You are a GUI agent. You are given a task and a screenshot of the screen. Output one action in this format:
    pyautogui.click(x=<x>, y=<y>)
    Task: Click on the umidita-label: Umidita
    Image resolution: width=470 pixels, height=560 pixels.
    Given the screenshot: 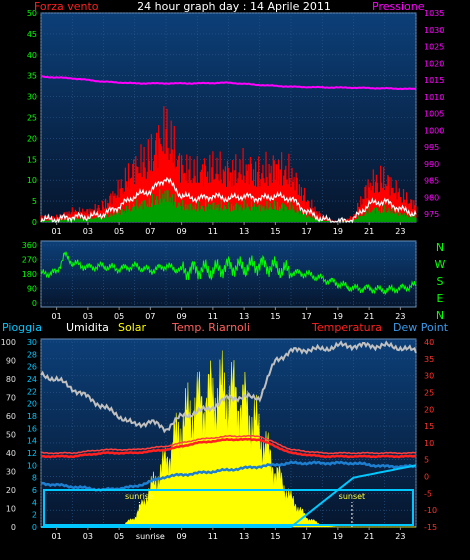 What is the action you would take?
    pyautogui.click(x=87, y=327)
    